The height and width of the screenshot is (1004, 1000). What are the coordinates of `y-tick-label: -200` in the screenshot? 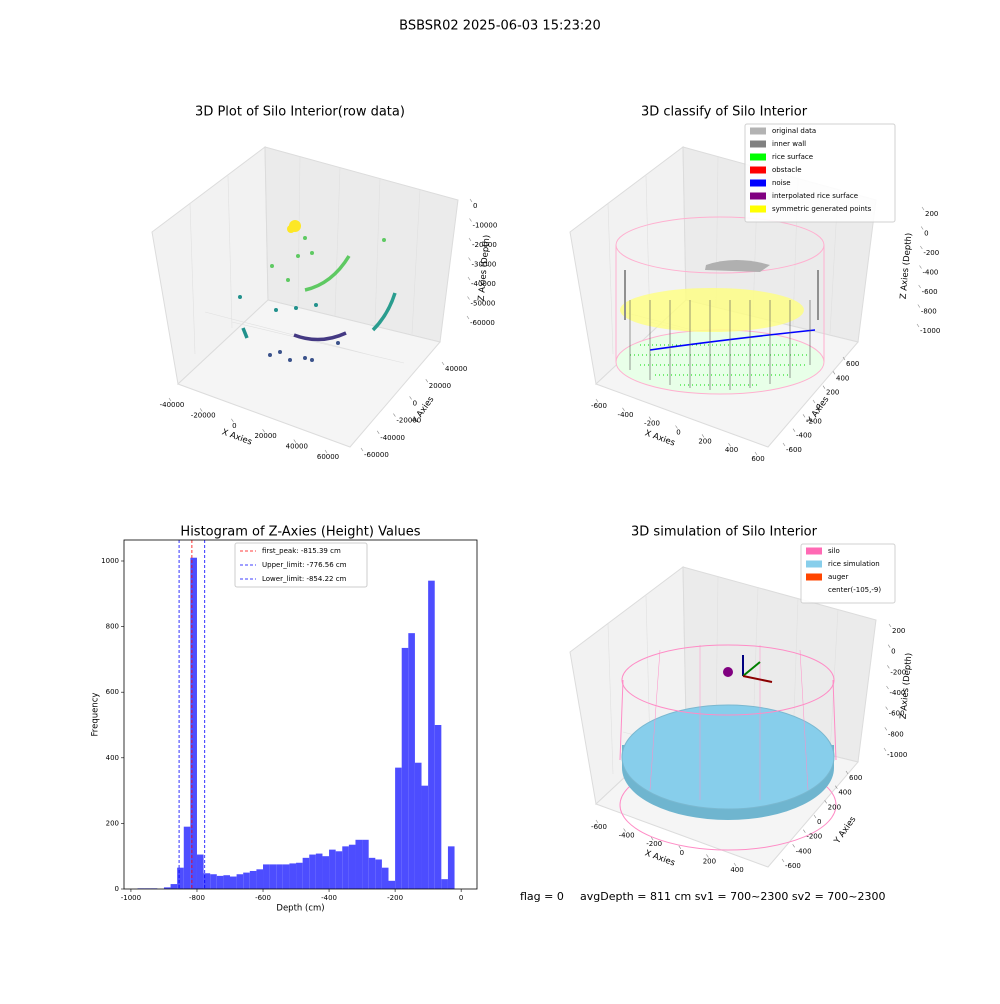 It's located at (814, 421).